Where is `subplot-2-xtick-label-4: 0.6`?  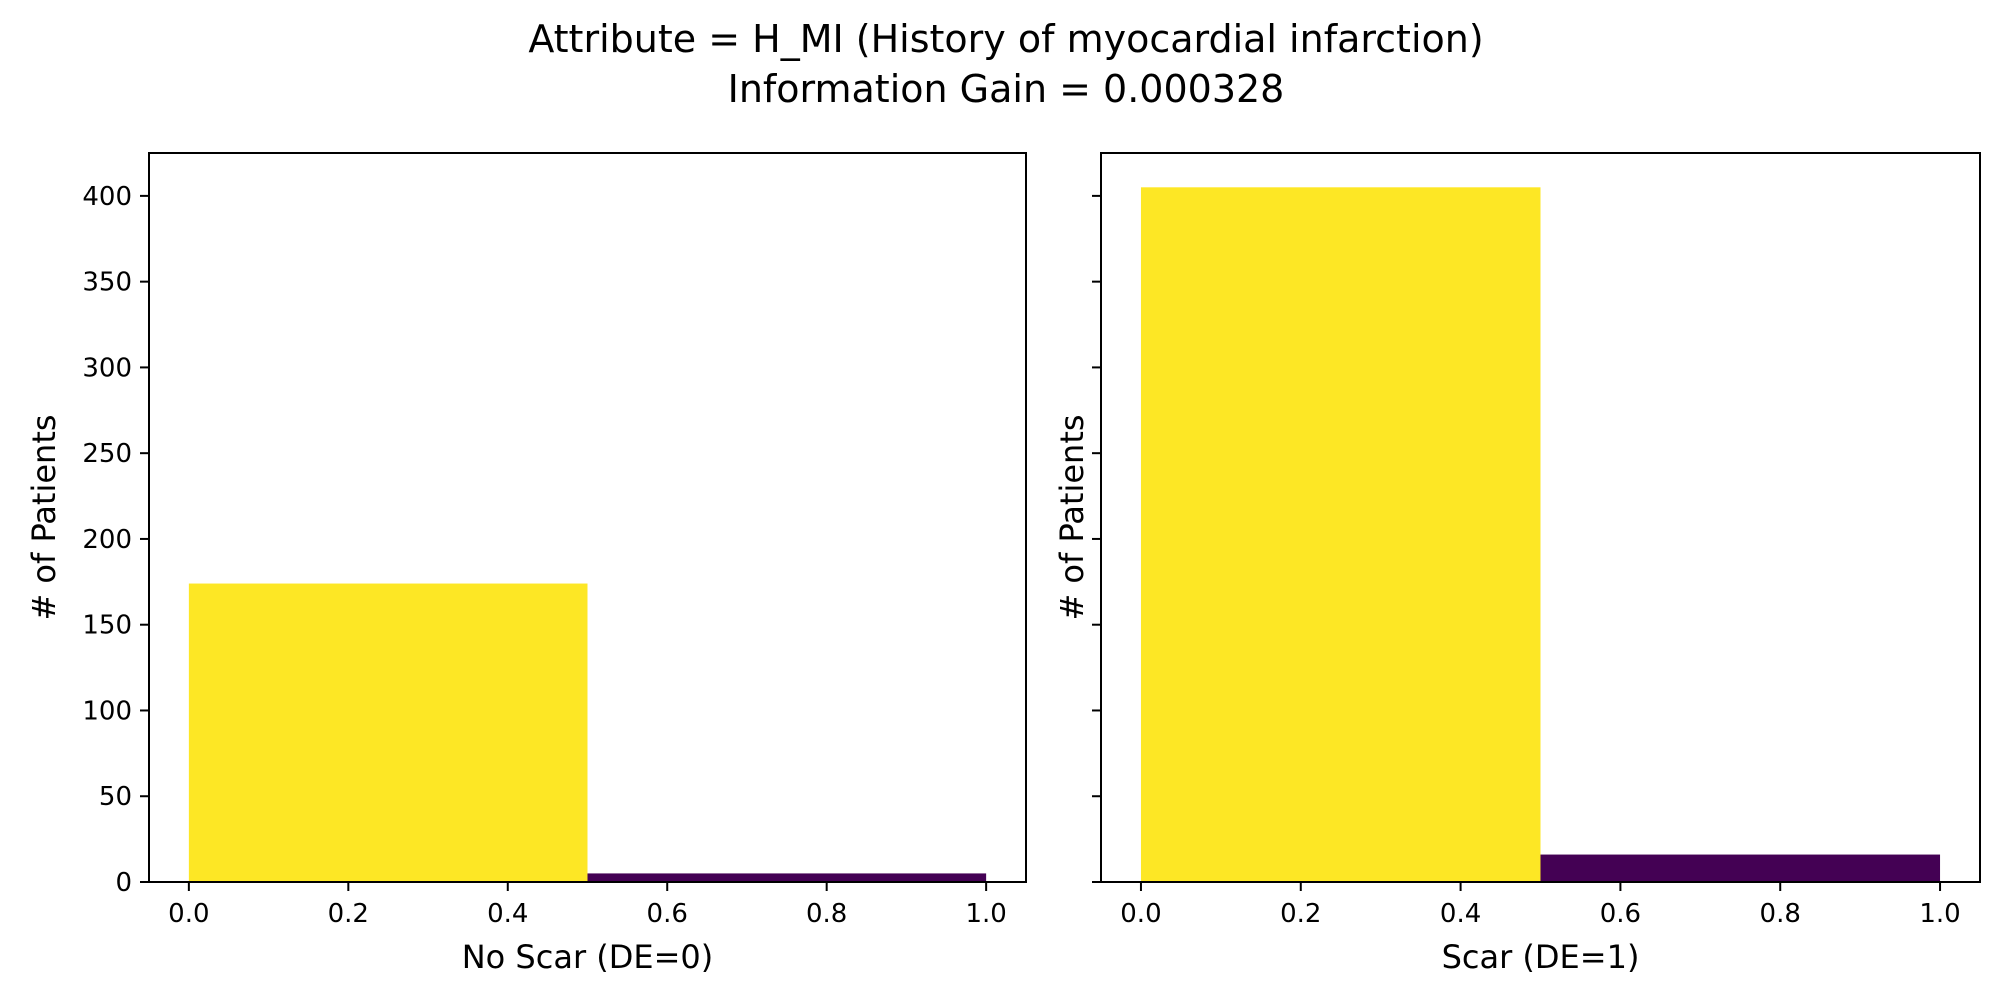 subplot-2-xtick-label-4: 0.6 is located at coordinates (1620, 914).